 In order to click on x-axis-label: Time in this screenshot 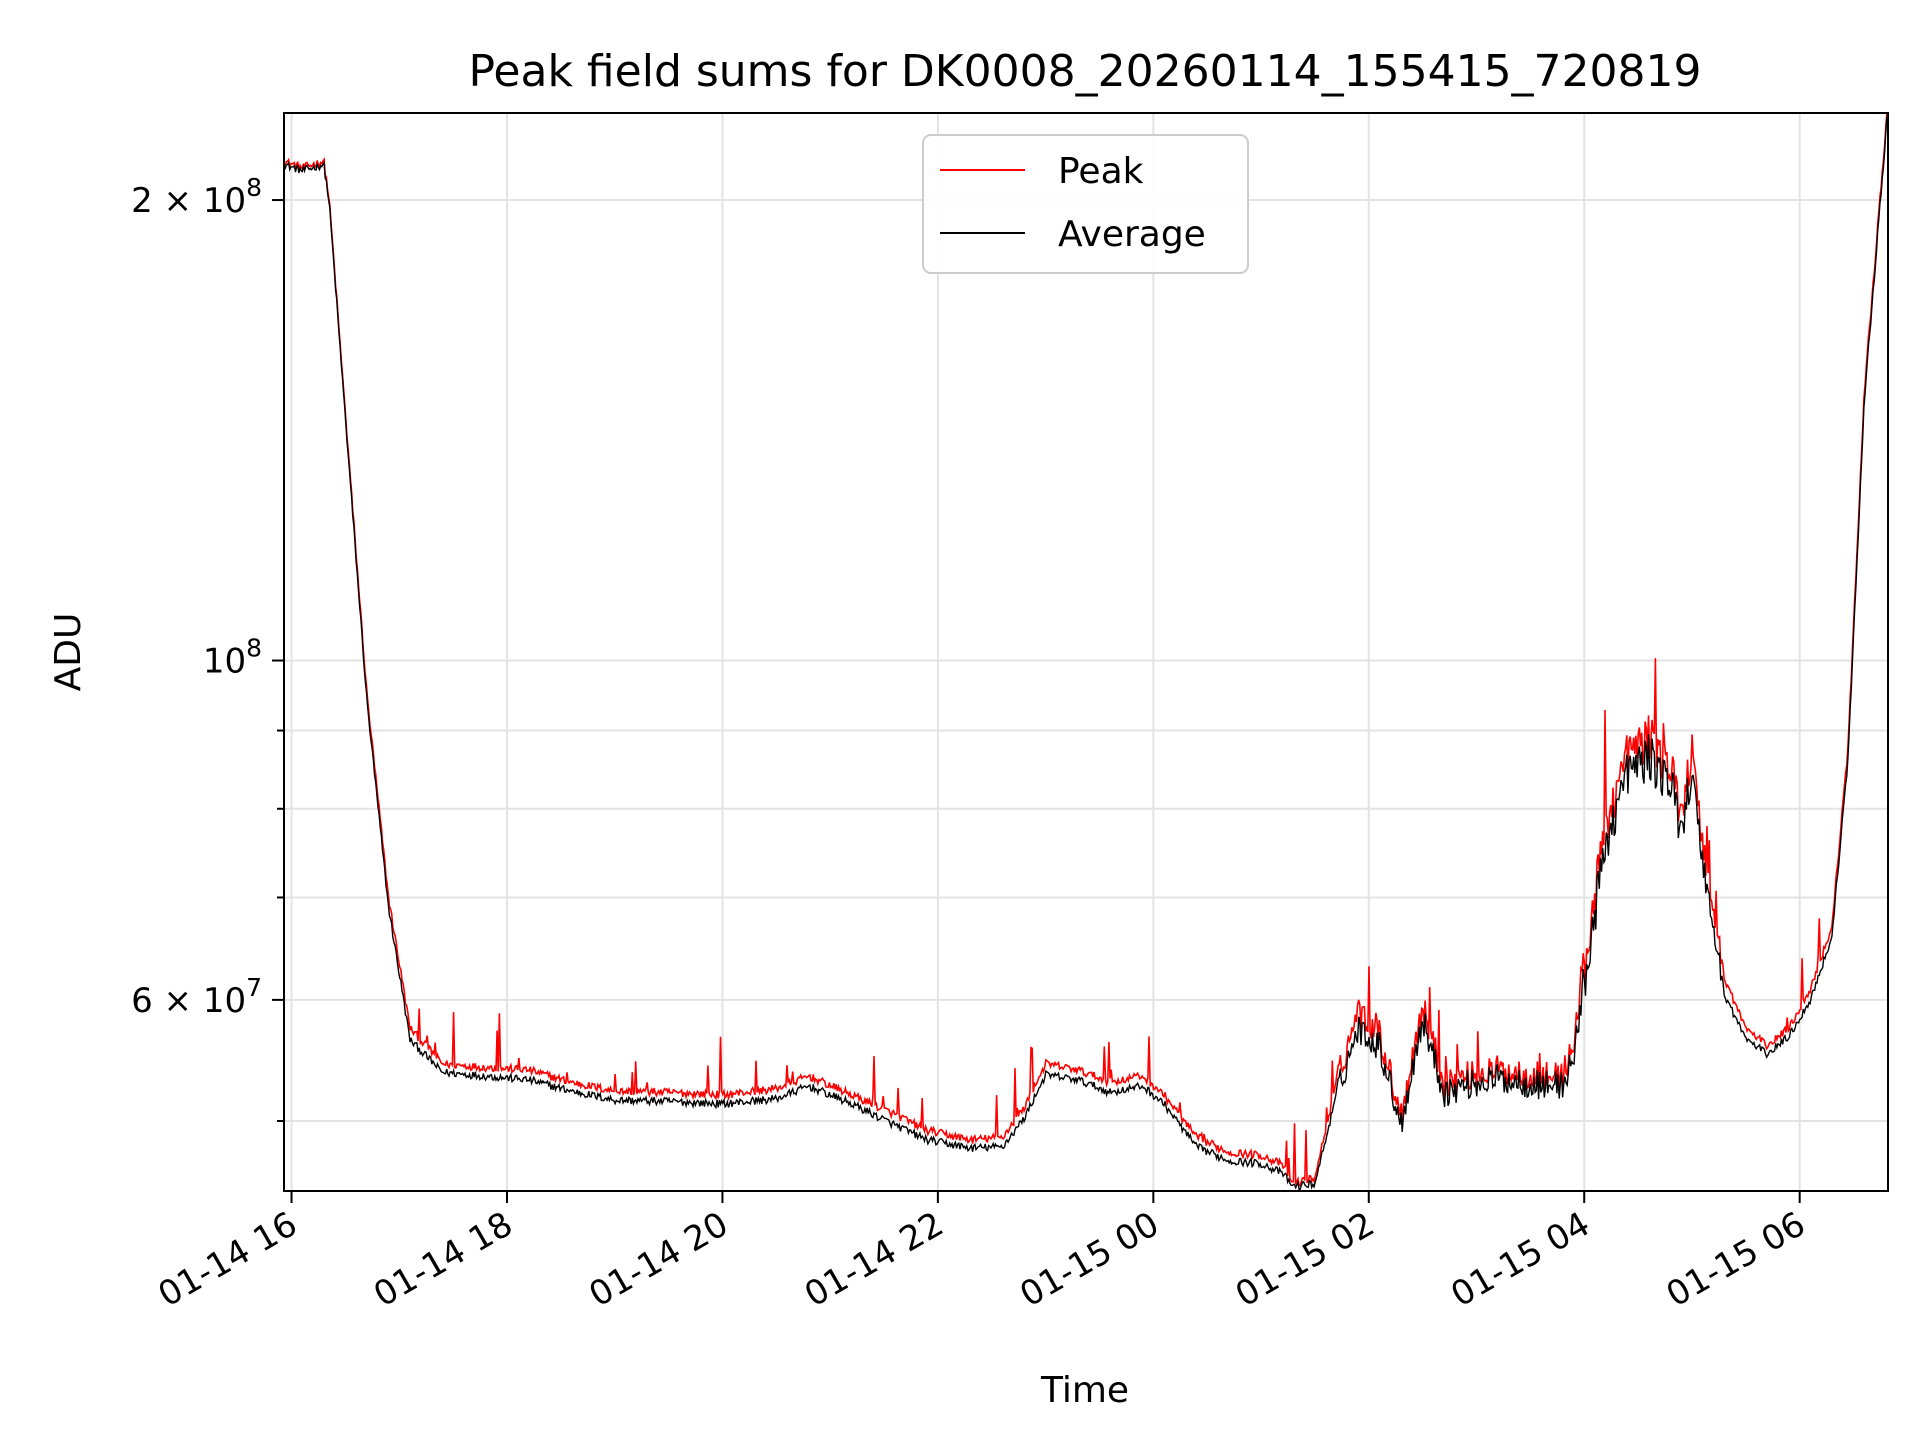, I will do `click(1084, 1390)`.